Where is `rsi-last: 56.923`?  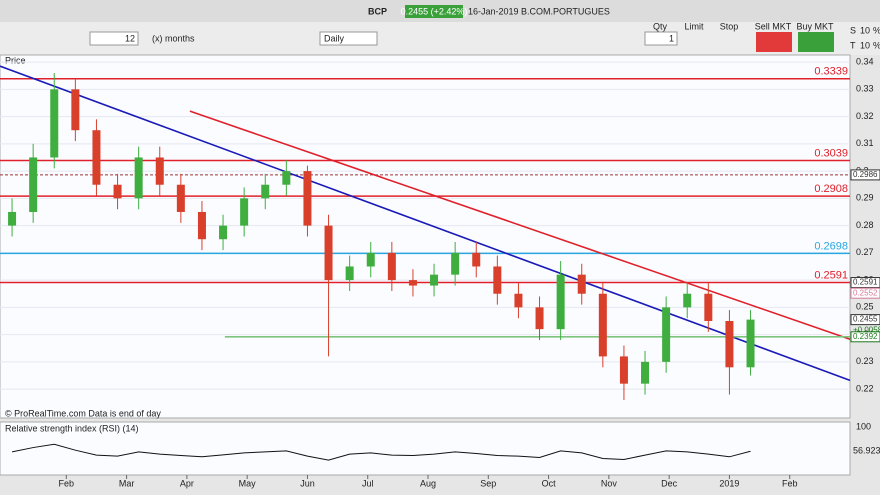
rsi-last: 56.923 is located at coordinates (866, 451).